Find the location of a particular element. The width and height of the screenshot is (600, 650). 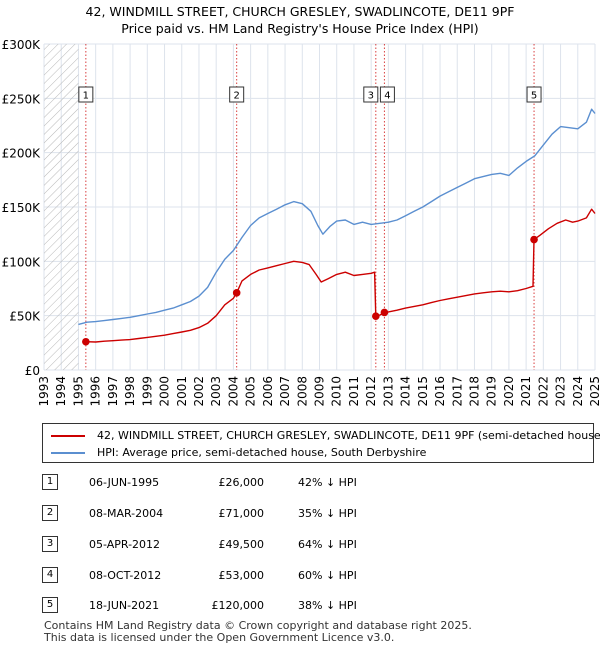

sale-row: 3 05-APR-2012 £49,500 64% ↓ HPI is located at coordinates (212, 546).